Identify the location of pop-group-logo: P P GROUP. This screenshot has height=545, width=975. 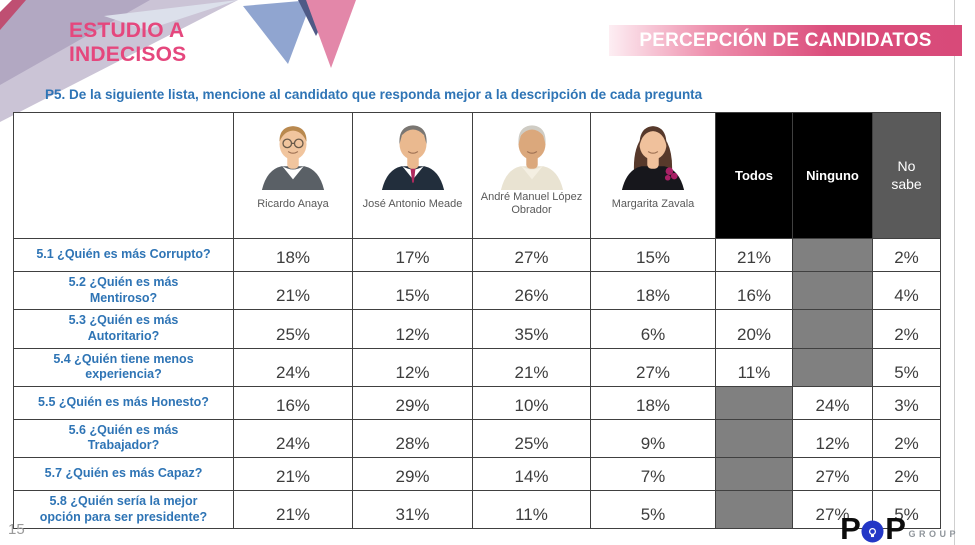
(899, 527).